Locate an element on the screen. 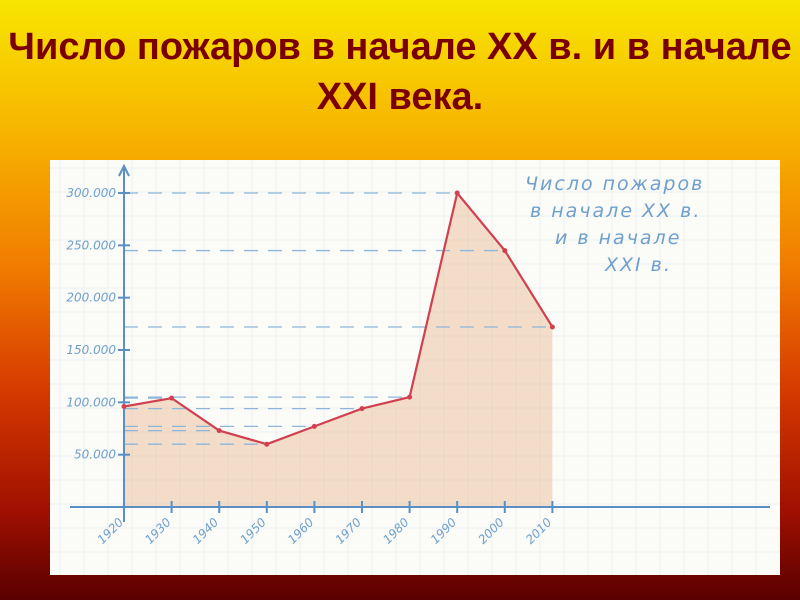 This screenshot has width=800, height=600. chart-annotation: и в начале is located at coordinates (618, 238).